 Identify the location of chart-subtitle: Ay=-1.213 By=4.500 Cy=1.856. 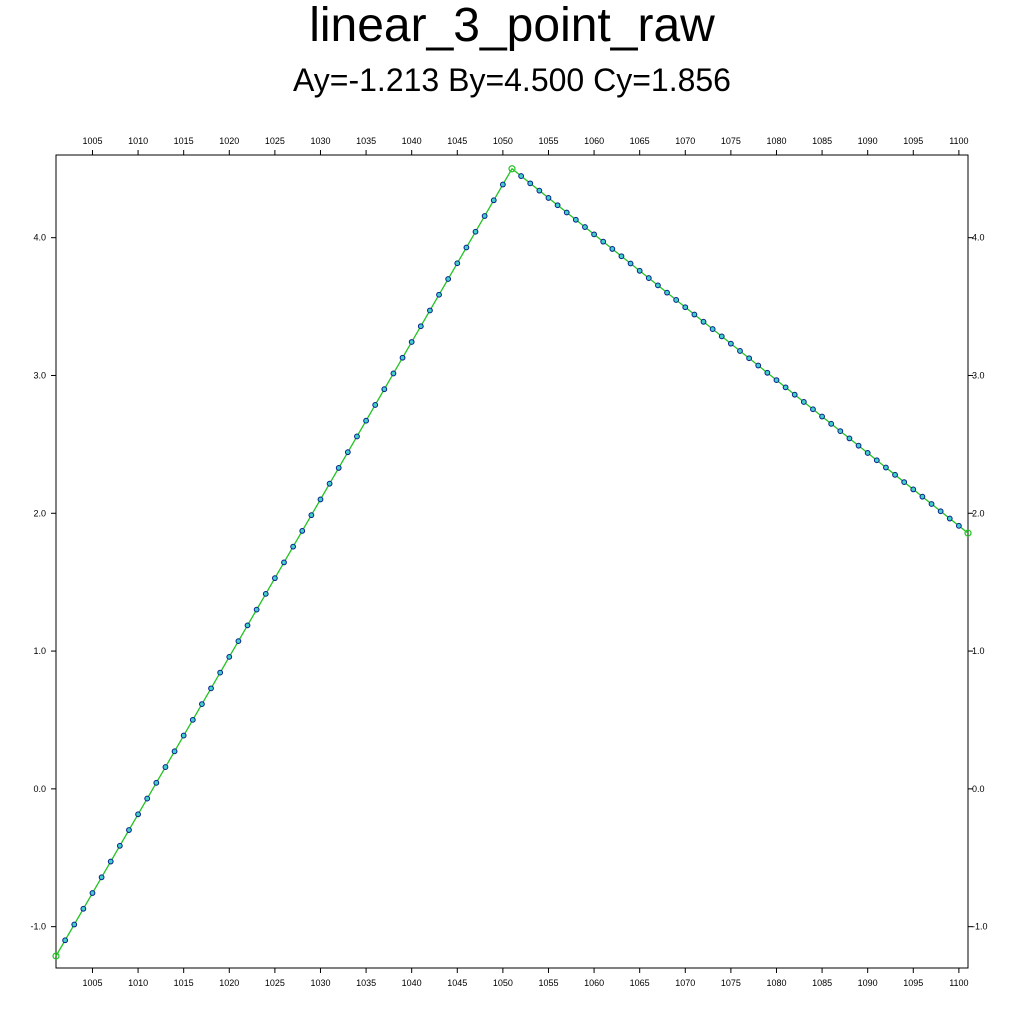
(512, 80).